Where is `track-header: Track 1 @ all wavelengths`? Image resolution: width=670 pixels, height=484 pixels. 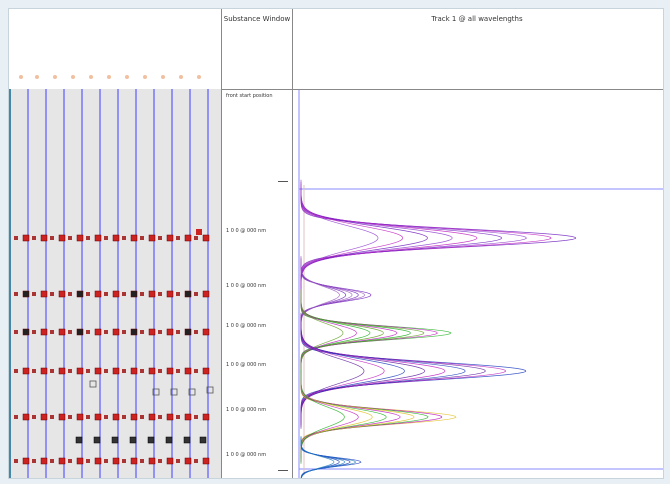
track-header: Track 1 @ all wavelengths is located at coordinates (477, 19).